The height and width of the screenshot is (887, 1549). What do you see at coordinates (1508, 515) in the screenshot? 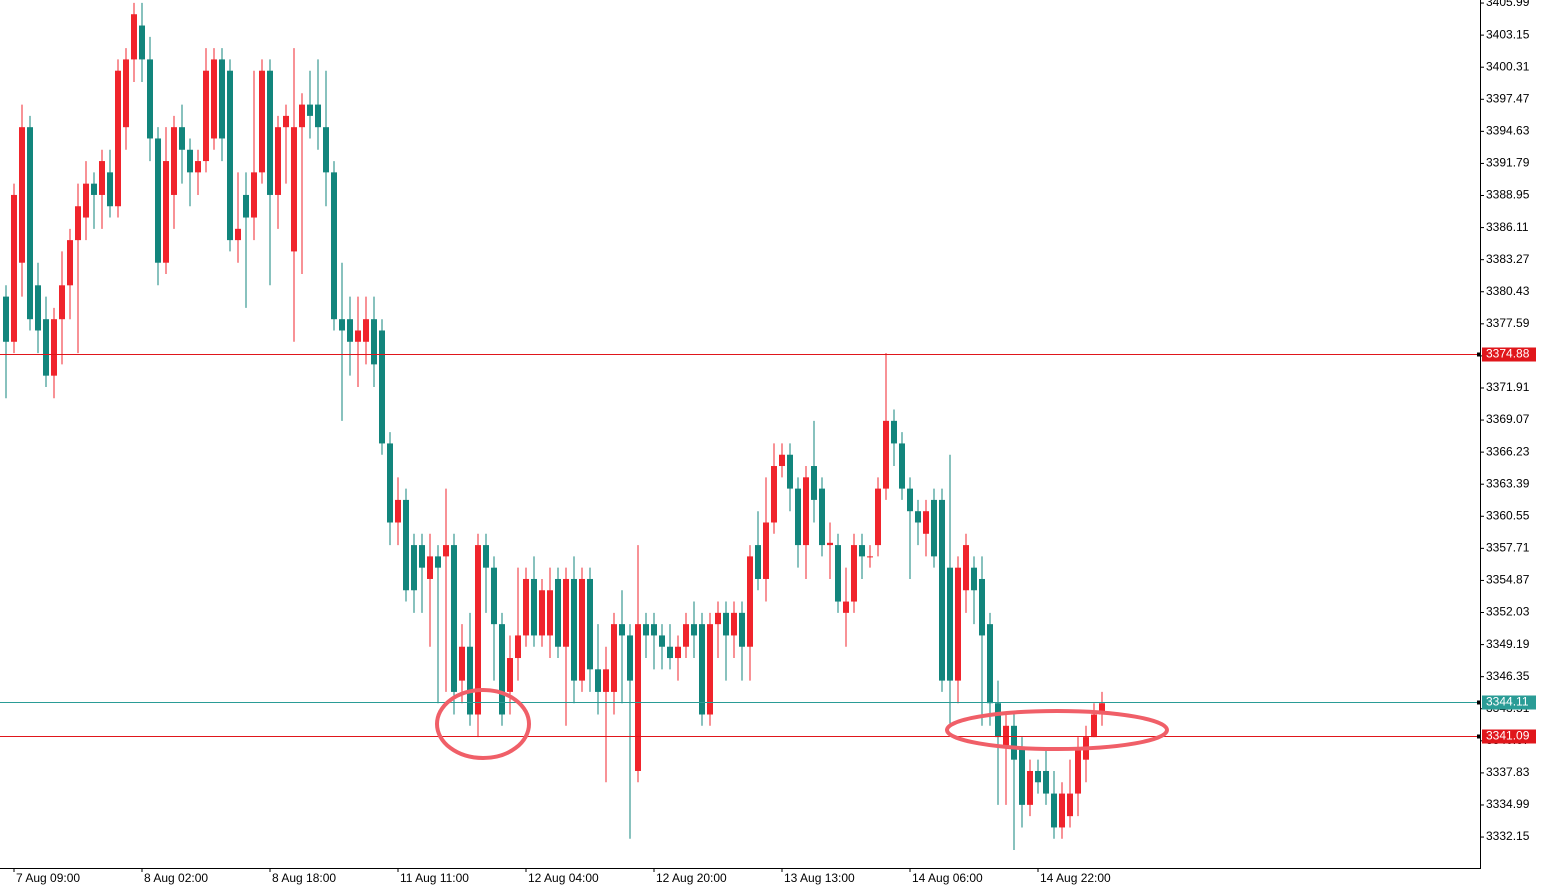
I see `y-tick-label: 3360.55` at bounding box center [1508, 515].